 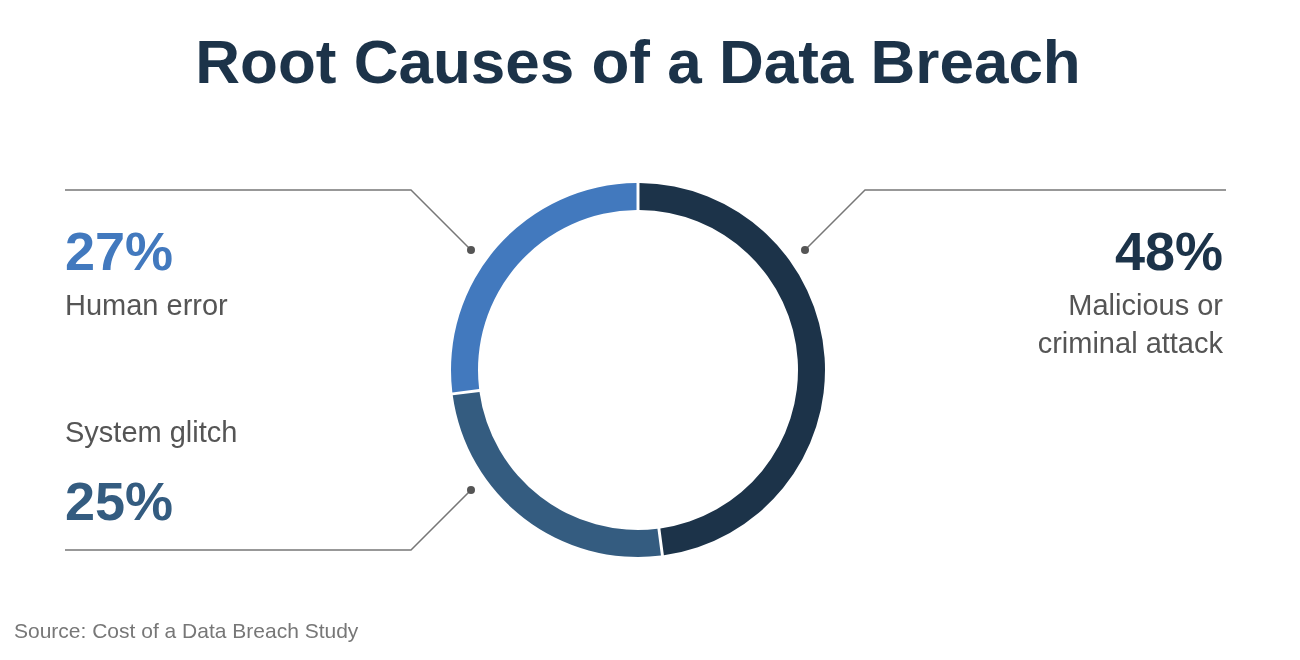 I want to click on slice-label: Malicious or criminal attack, so click(x=1130, y=324).